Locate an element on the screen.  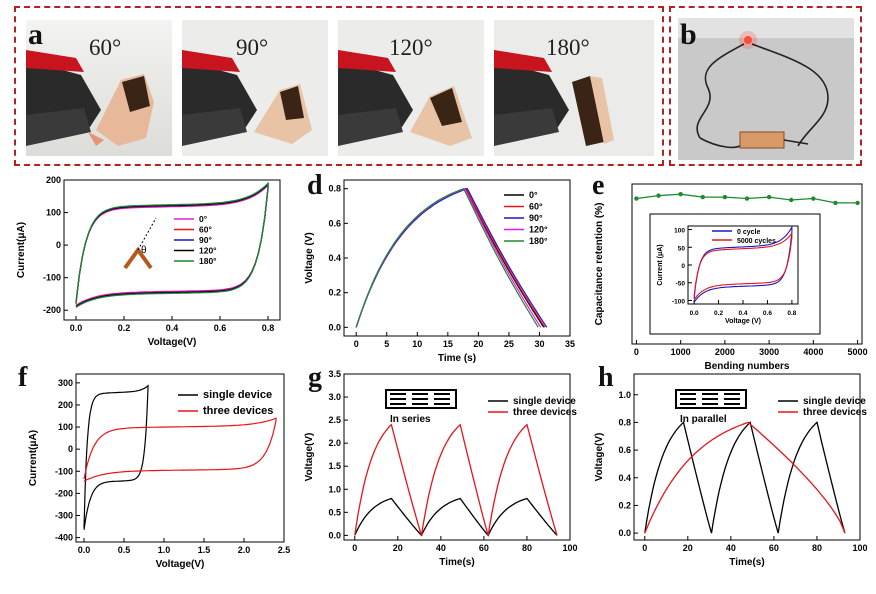
x-tick-label: 0.6 is located at coordinates (220, 328).